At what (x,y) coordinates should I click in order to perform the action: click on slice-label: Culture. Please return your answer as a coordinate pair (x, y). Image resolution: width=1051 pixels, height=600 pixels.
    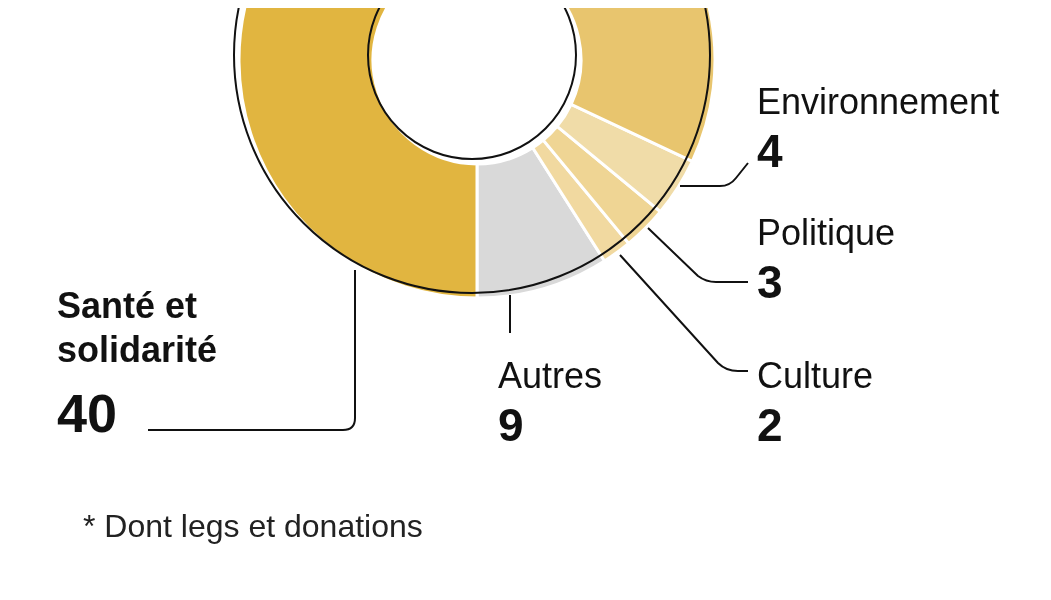
    Looking at the image, I should click on (816, 376).